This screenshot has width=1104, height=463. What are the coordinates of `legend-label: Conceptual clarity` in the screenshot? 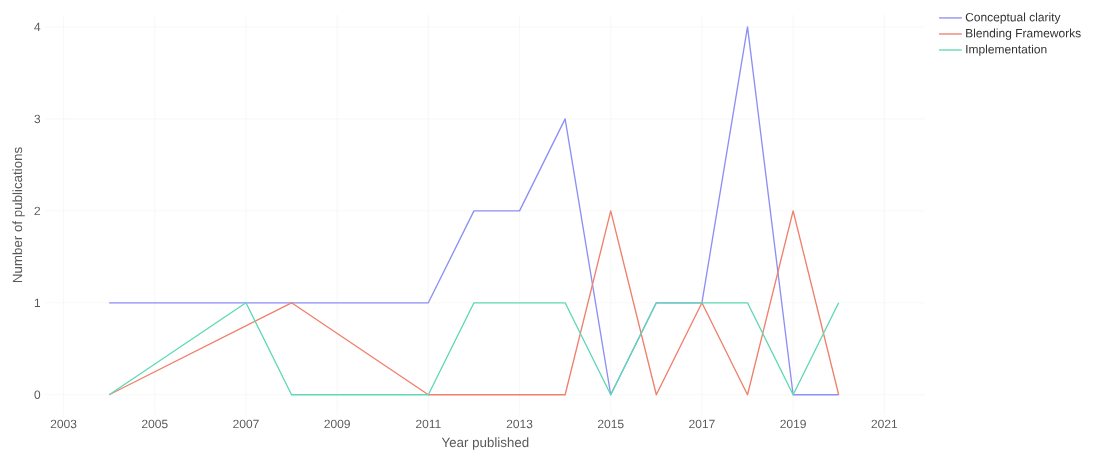 It's located at (1013, 18).